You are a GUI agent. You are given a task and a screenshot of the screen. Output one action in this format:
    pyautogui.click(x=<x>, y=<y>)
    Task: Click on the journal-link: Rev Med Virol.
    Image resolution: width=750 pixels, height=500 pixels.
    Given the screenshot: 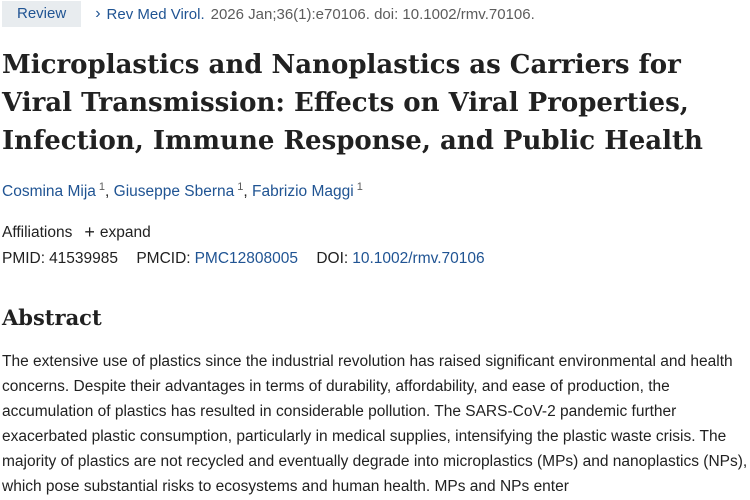 What is the action you would take?
    pyautogui.click(x=155, y=14)
    